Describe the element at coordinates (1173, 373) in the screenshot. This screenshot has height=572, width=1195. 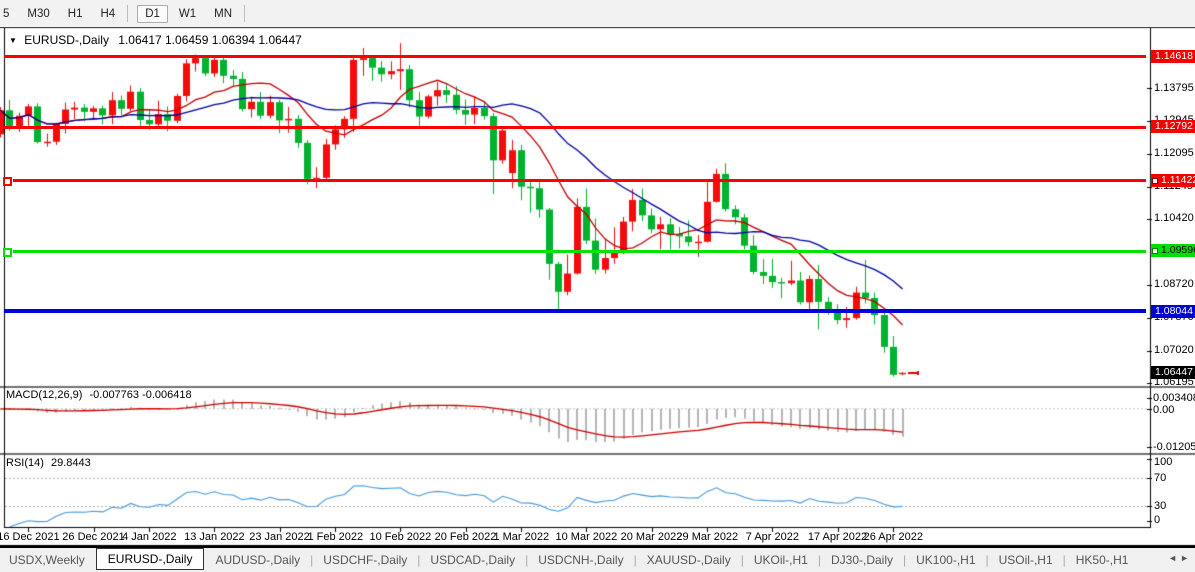
I see `price-axis-line-label: 1.06447` at that location.